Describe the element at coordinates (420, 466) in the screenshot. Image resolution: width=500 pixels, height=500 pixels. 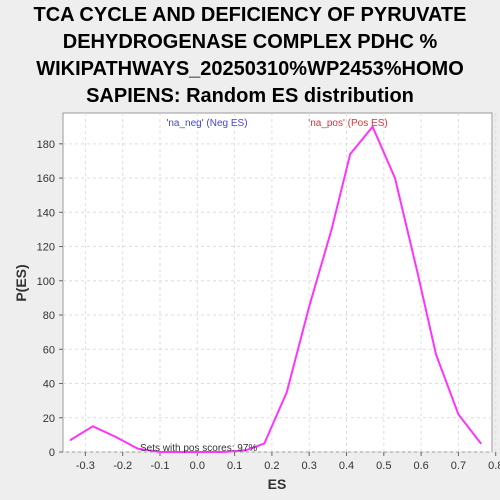
I see `x-tick-label: 0.6` at that location.